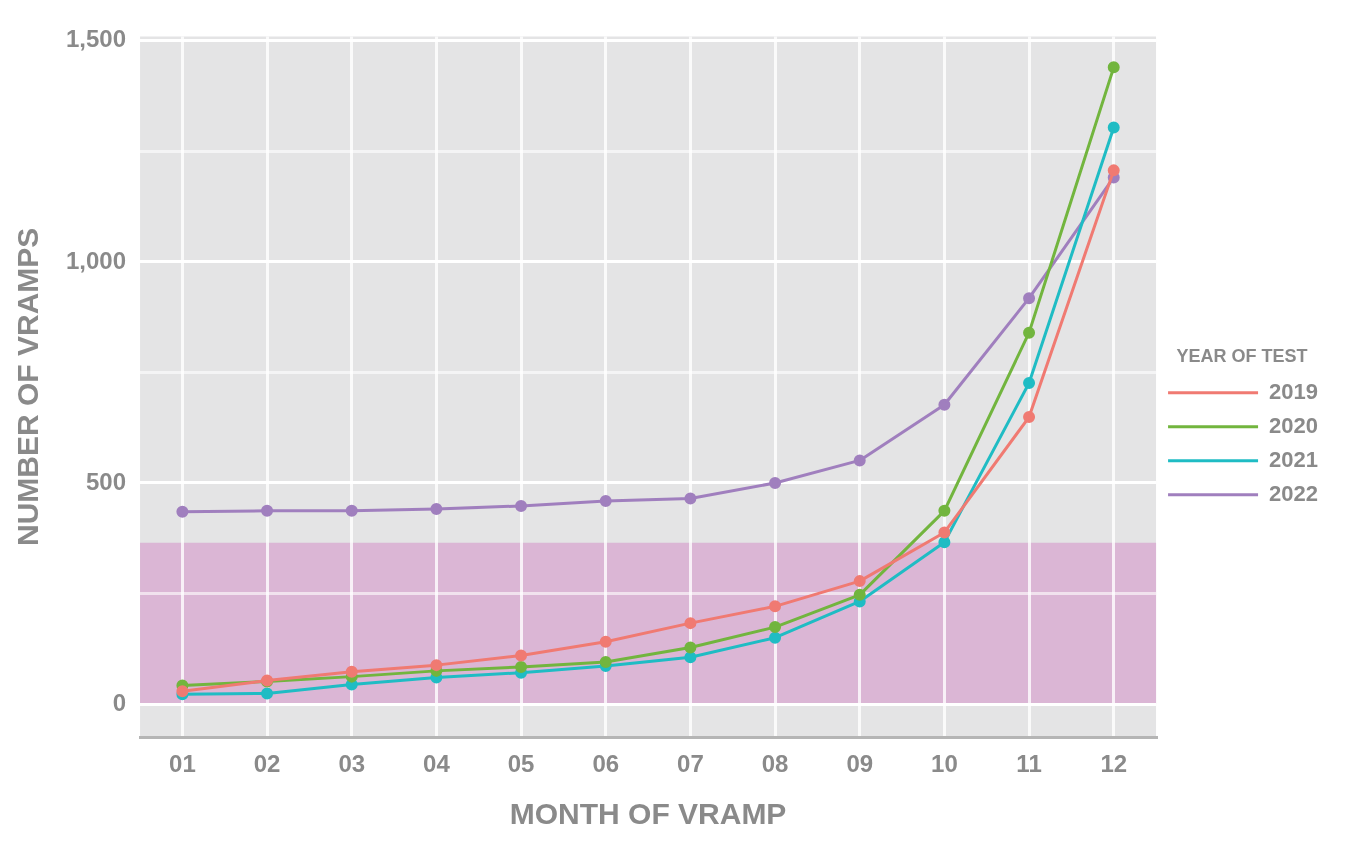  What do you see at coordinates (437, 764) in the screenshot?
I see `x-tick-label: 04` at bounding box center [437, 764].